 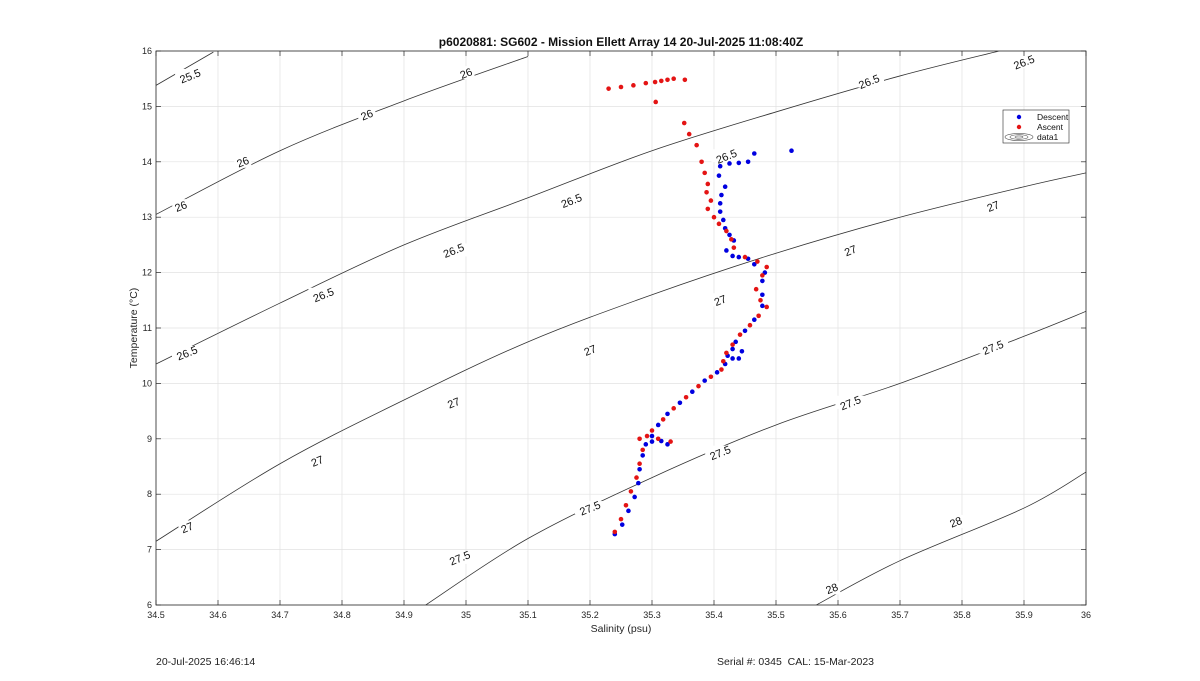 I want to click on x-tick-label: 34.5, so click(x=156, y=615).